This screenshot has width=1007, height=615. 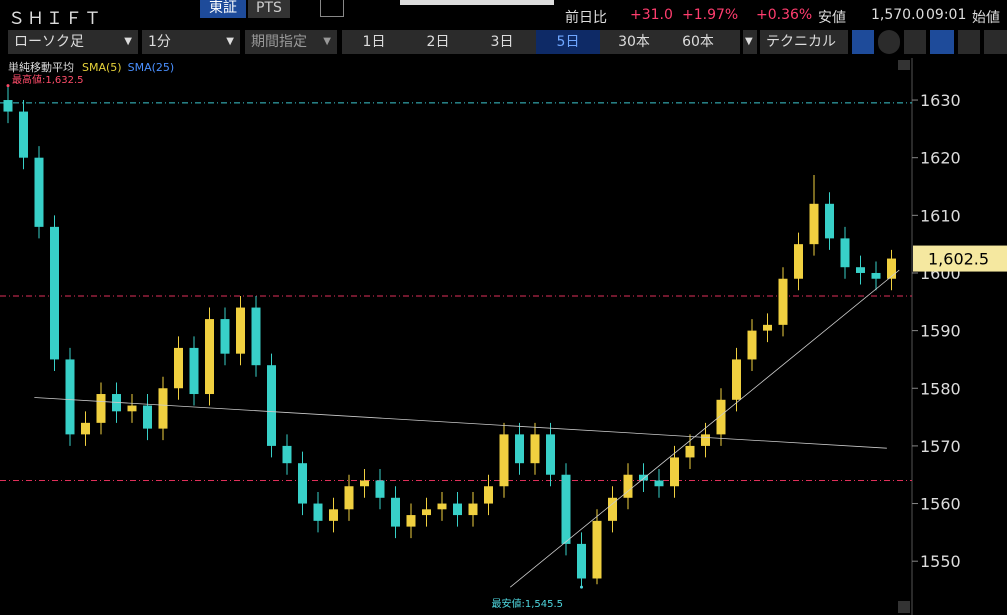 I want to click on folder-icon, so click(x=995, y=42).